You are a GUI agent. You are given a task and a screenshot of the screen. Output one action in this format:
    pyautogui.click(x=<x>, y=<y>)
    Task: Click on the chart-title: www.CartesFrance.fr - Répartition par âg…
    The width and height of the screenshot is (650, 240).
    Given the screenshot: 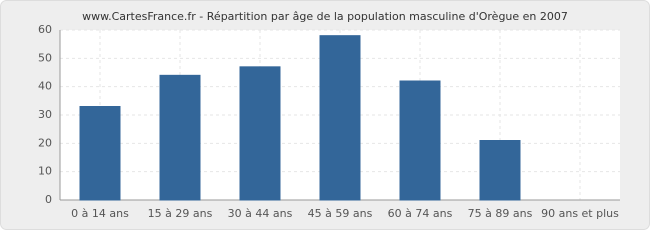 What is the action you would take?
    pyautogui.click(x=325, y=16)
    